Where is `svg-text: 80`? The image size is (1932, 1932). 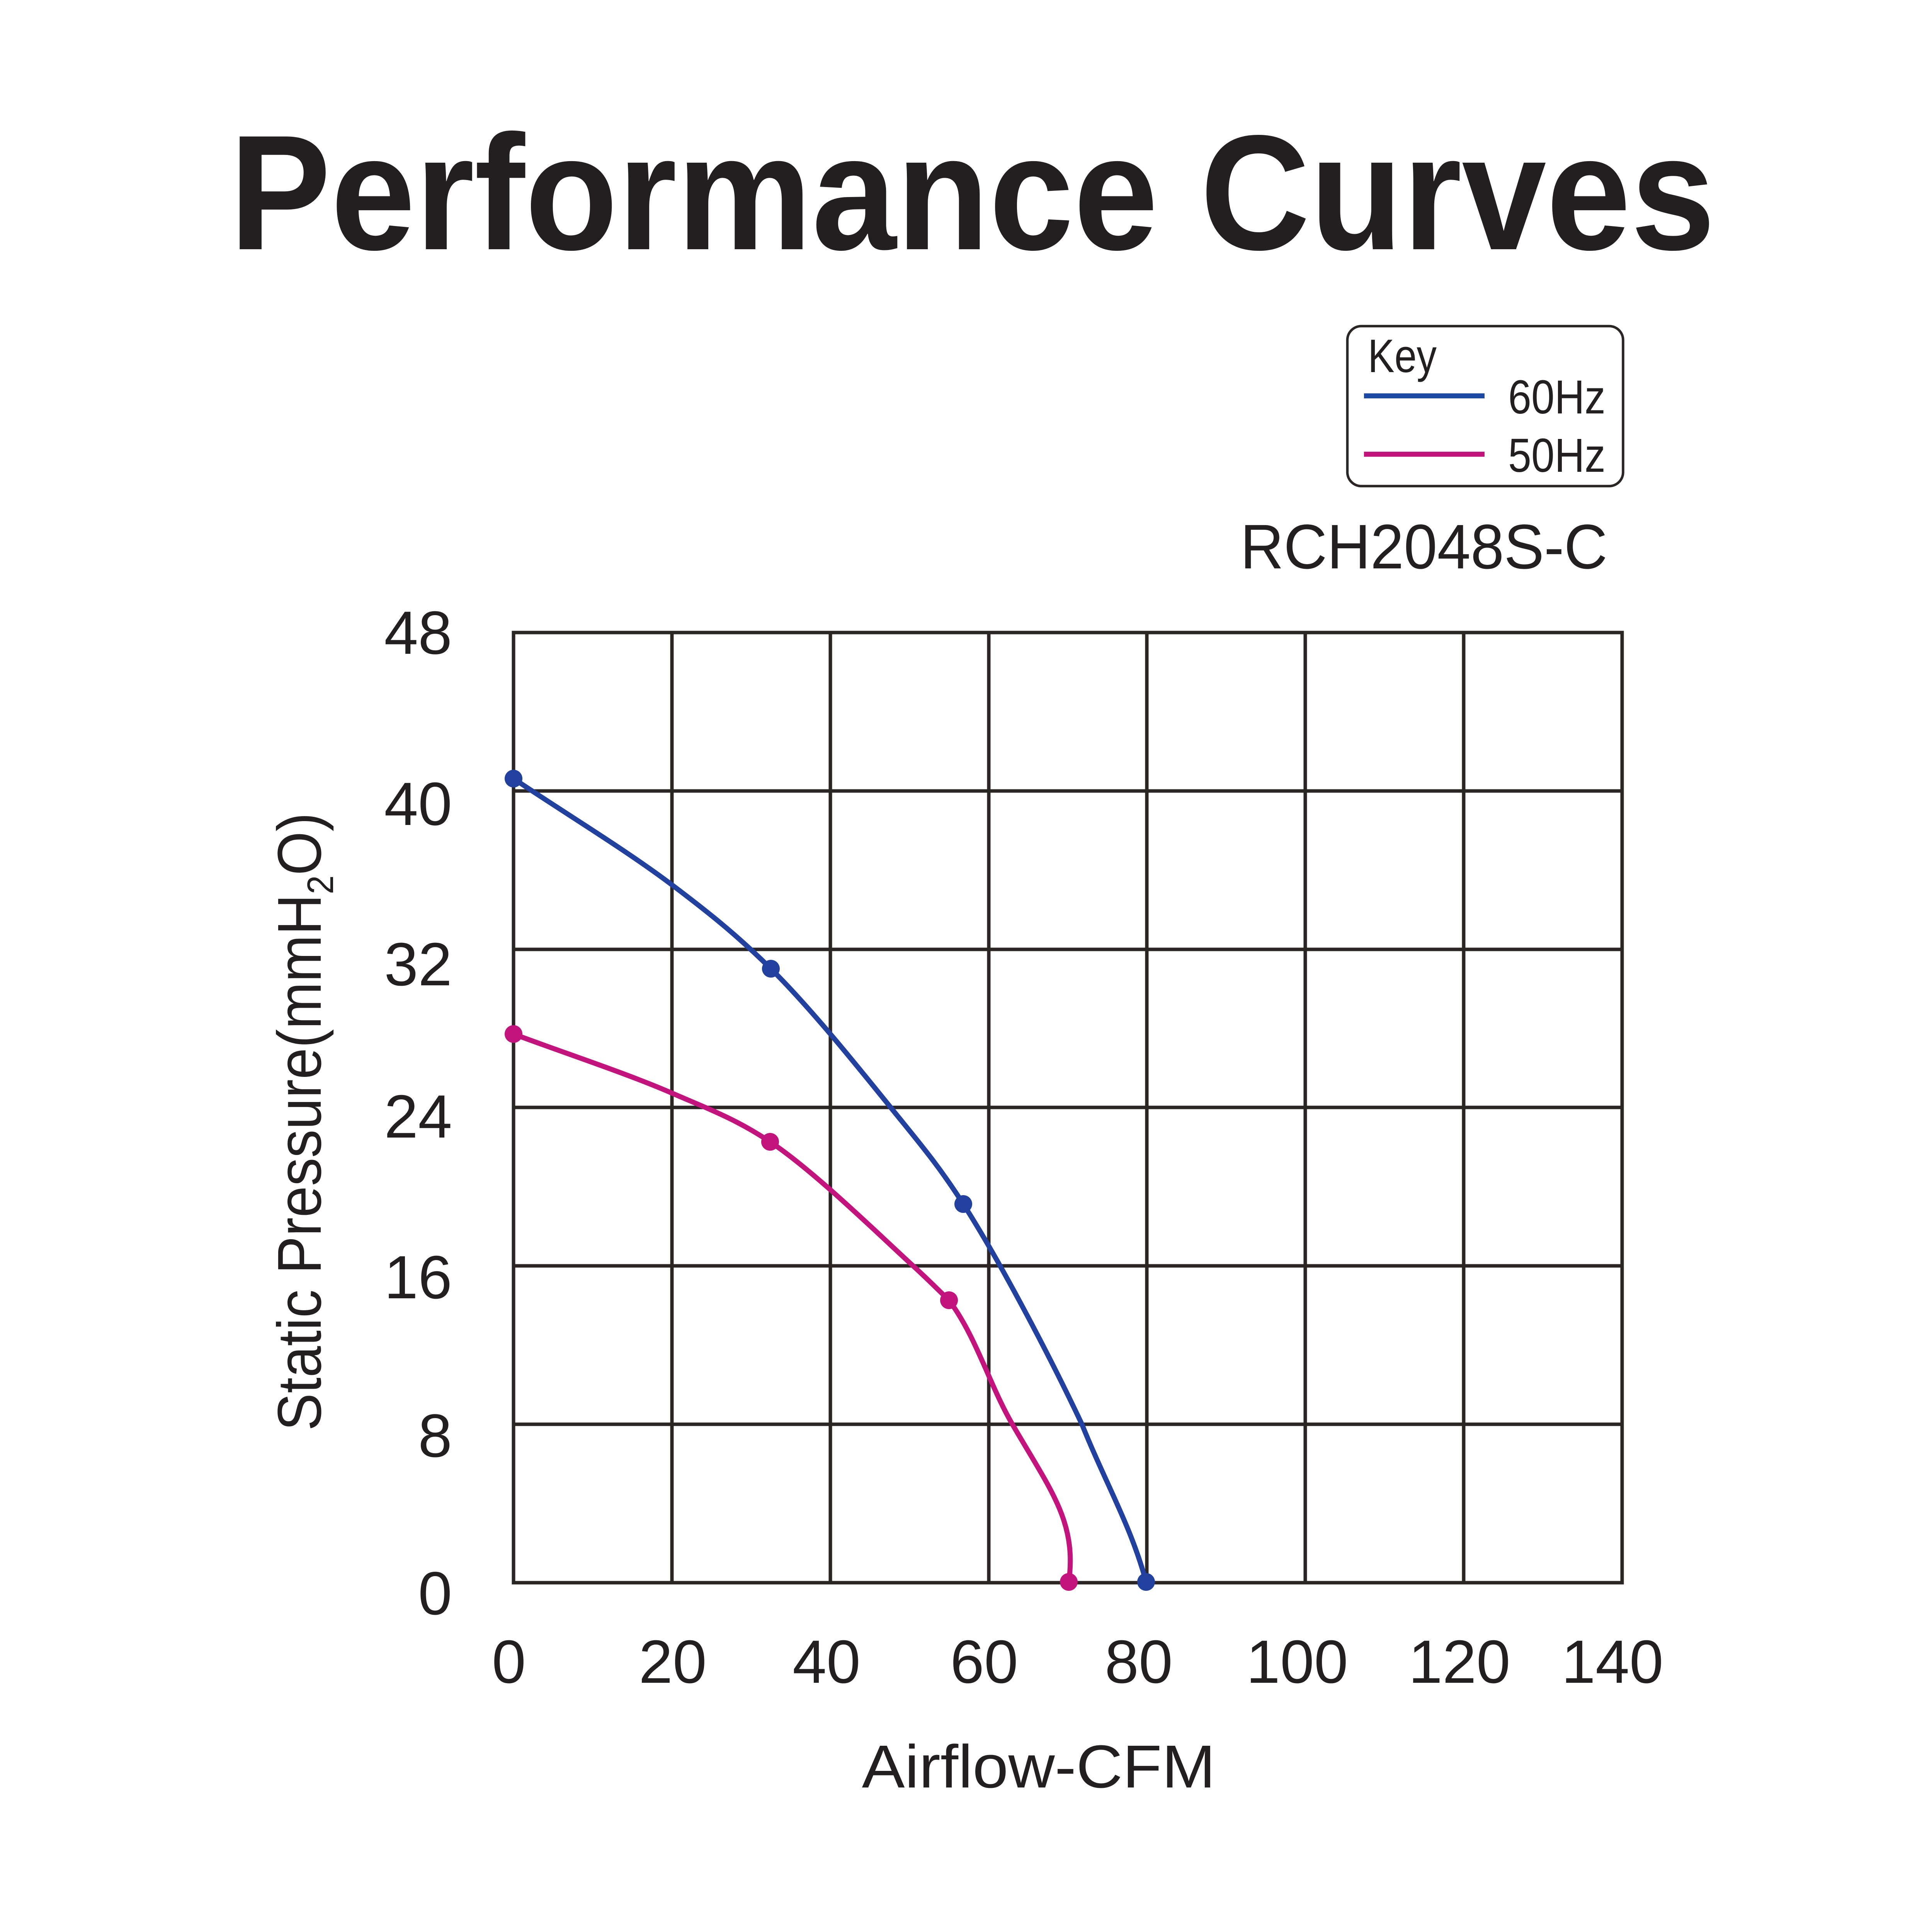 svg-text: 80 is located at coordinates (1139, 1662).